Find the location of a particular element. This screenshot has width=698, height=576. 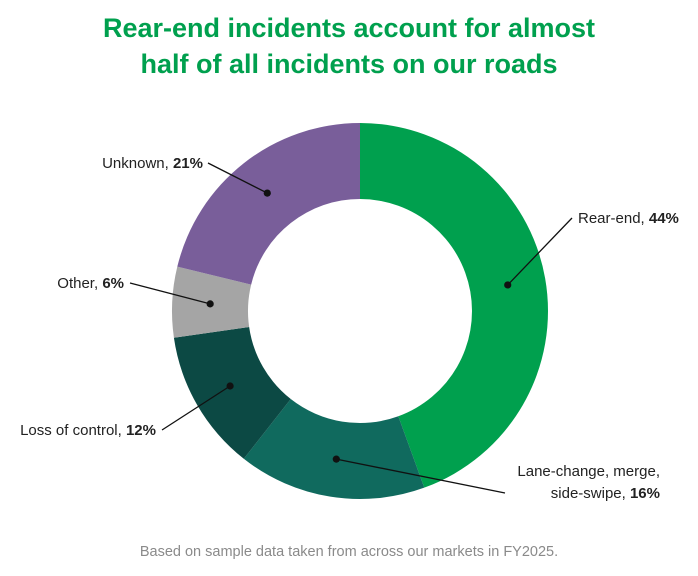

label-loss-of-control: Loss of control, 12% is located at coordinates (88, 430).